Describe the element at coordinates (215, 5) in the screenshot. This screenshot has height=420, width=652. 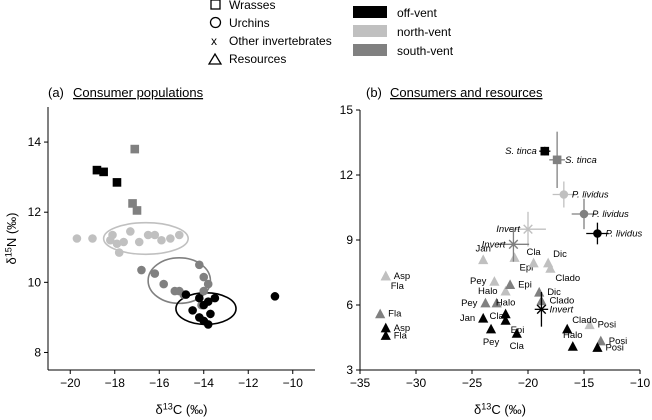
I see `square-icon` at that location.